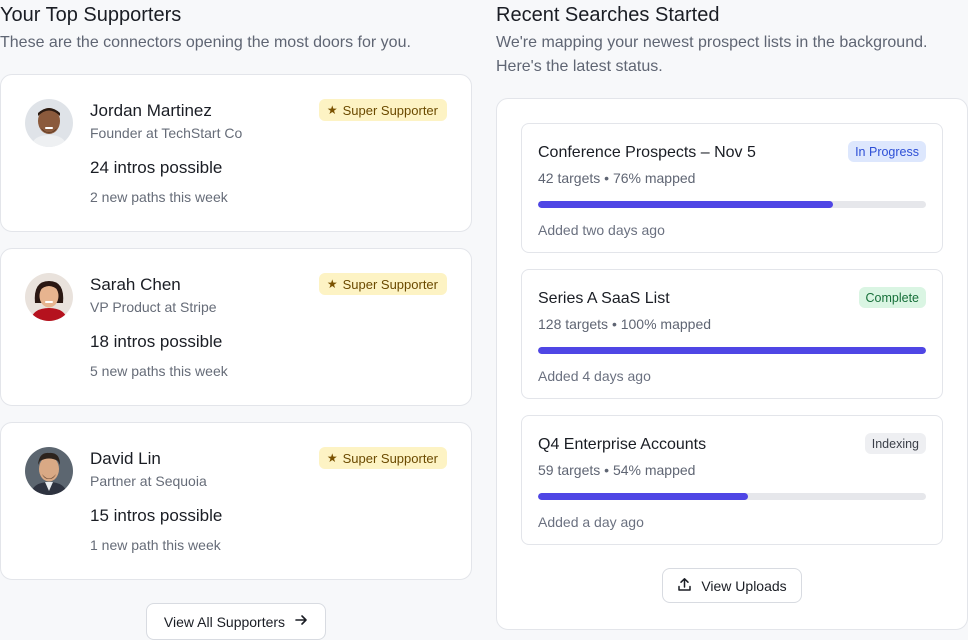 This screenshot has height=640, width=968. Describe the element at coordinates (594, 376) in the screenshot. I see `search-added-time: Added 4 days ago` at that location.